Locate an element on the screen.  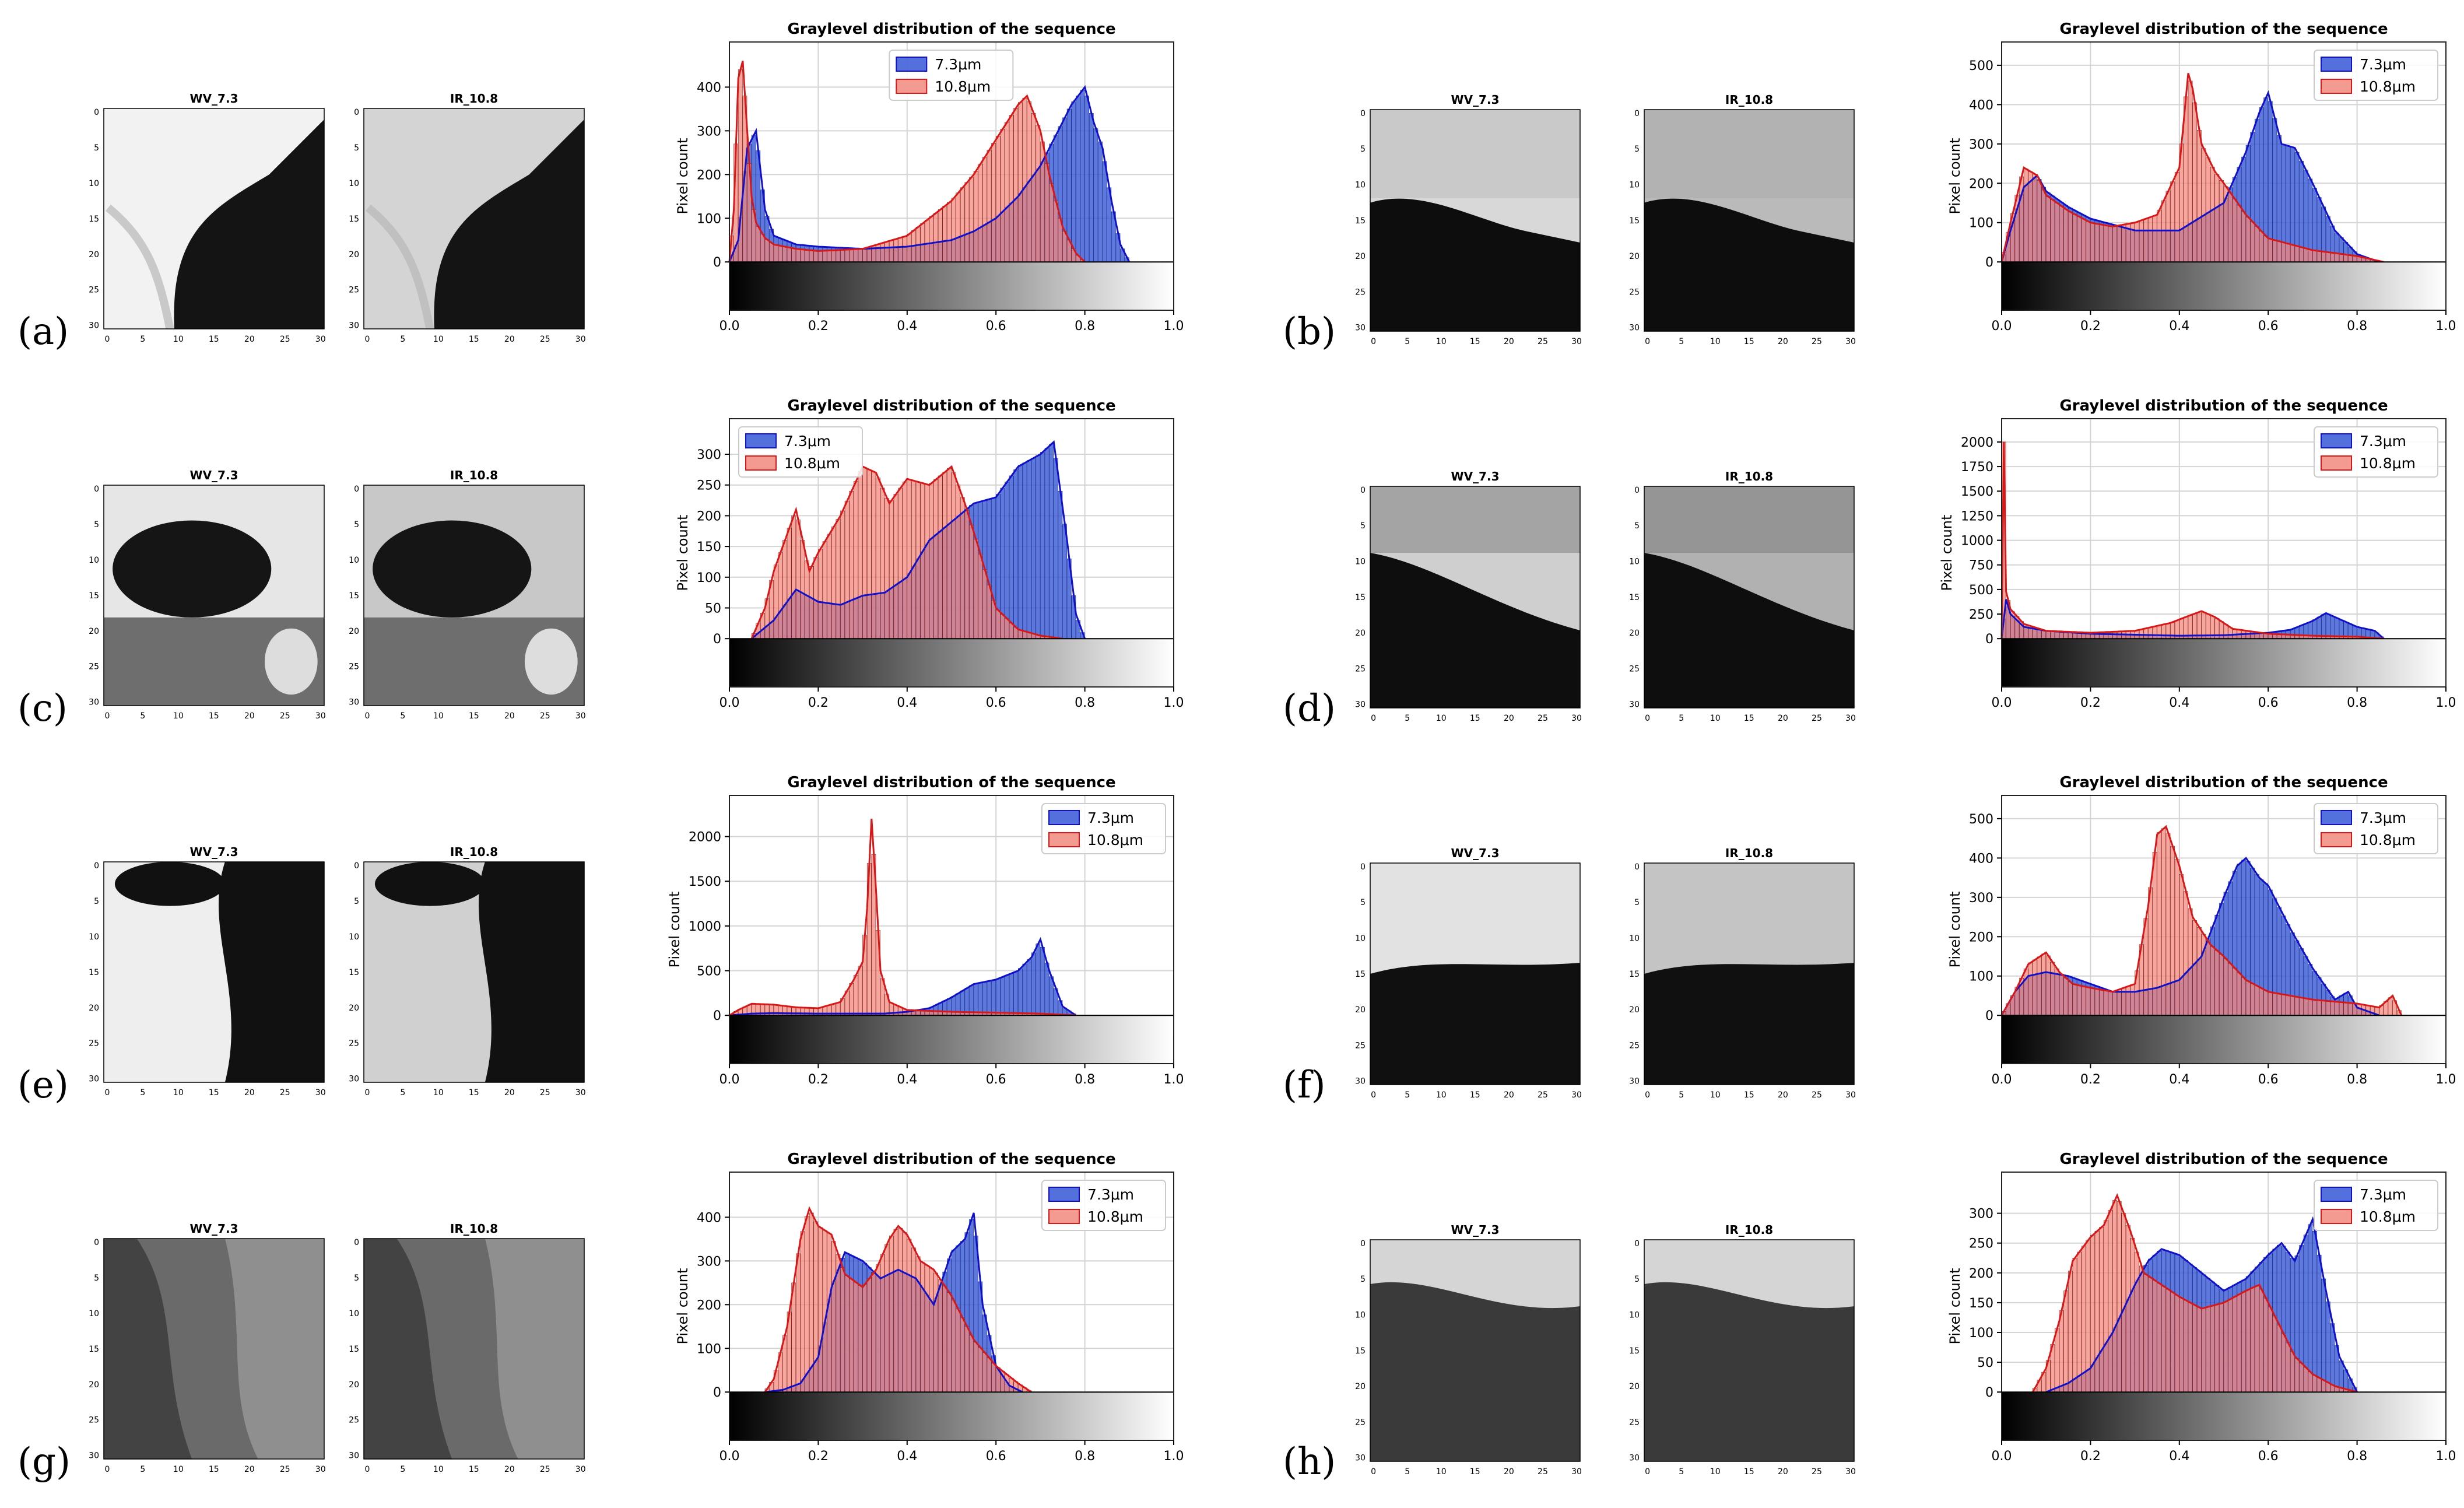
y-tick-label: 300 is located at coordinates (709, 131).